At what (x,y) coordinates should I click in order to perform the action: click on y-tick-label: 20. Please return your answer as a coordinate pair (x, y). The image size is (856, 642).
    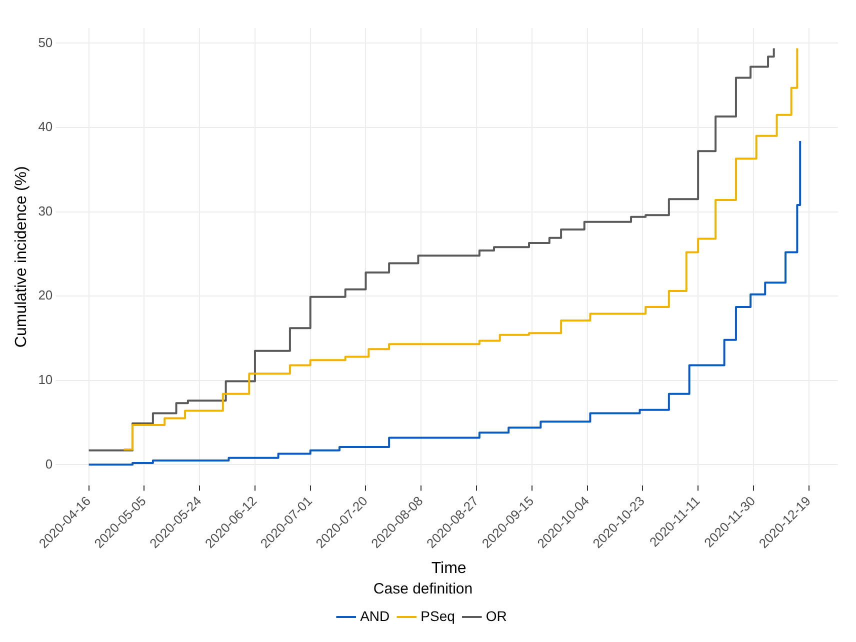
    Looking at the image, I should click on (45, 295).